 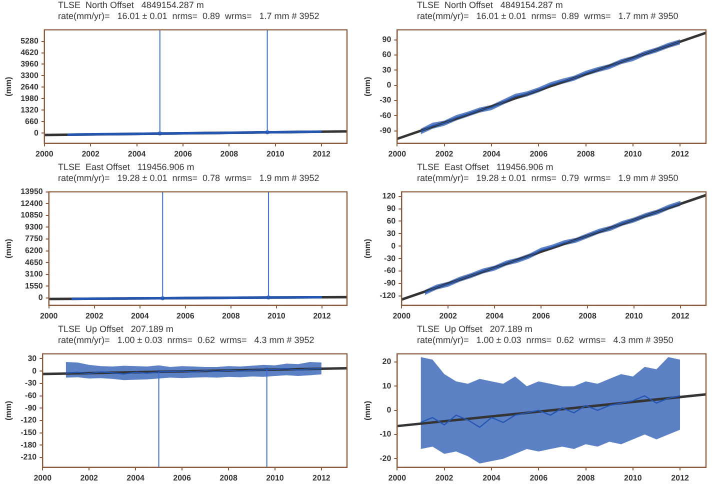 What do you see at coordinates (389, 196) in the screenshot?
I see `y-tick-label: 120` at bounding box center [389, 196].